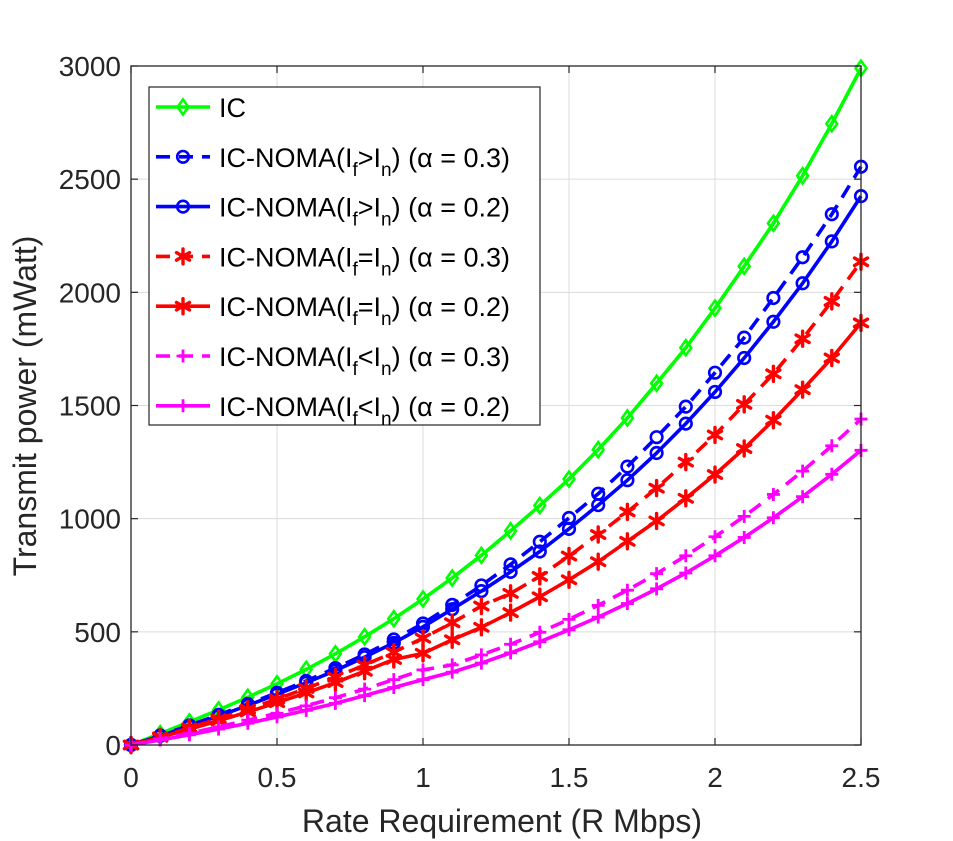 Image resolution: width=953 pixels, height=841 pixels. I want to click on y-tick-label: 1000, so click(90, 519).